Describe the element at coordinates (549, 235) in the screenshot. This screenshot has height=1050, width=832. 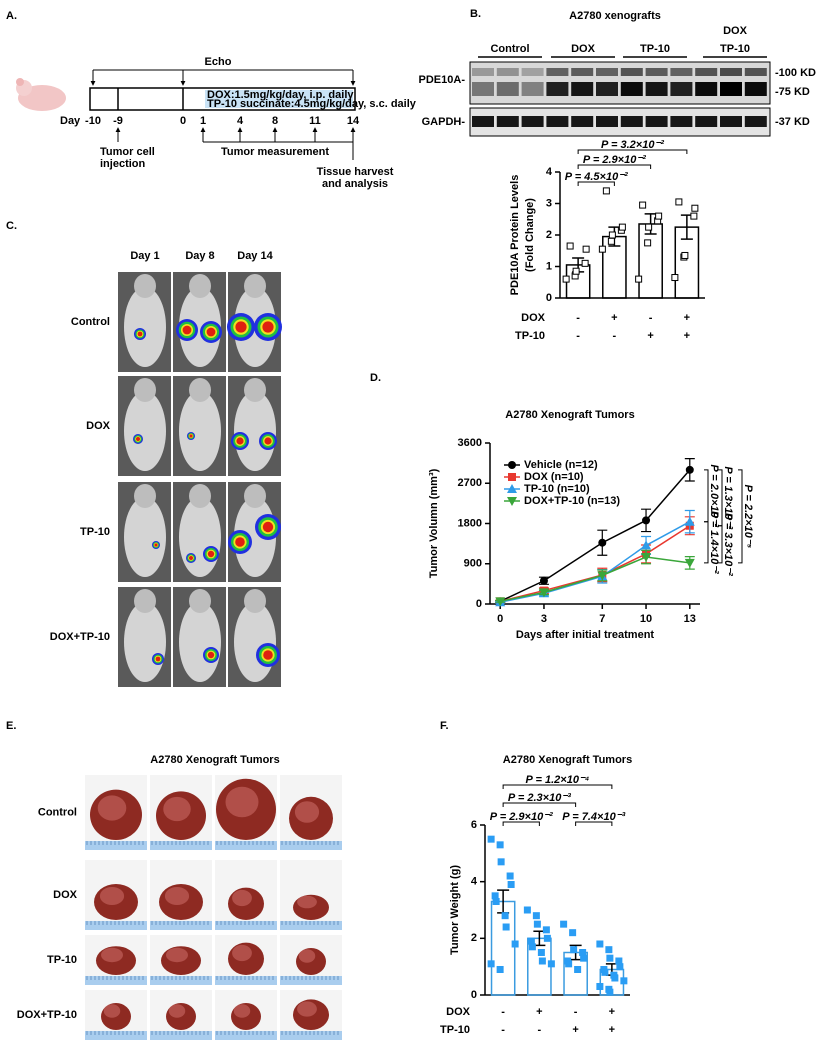
I see `y-tick-label: 2` at that location.